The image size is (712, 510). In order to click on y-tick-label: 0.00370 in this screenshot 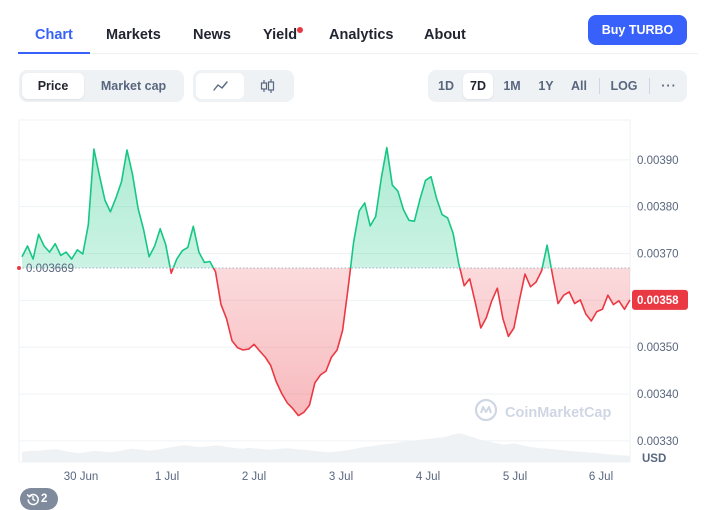, I will do `click(658, 255)`.